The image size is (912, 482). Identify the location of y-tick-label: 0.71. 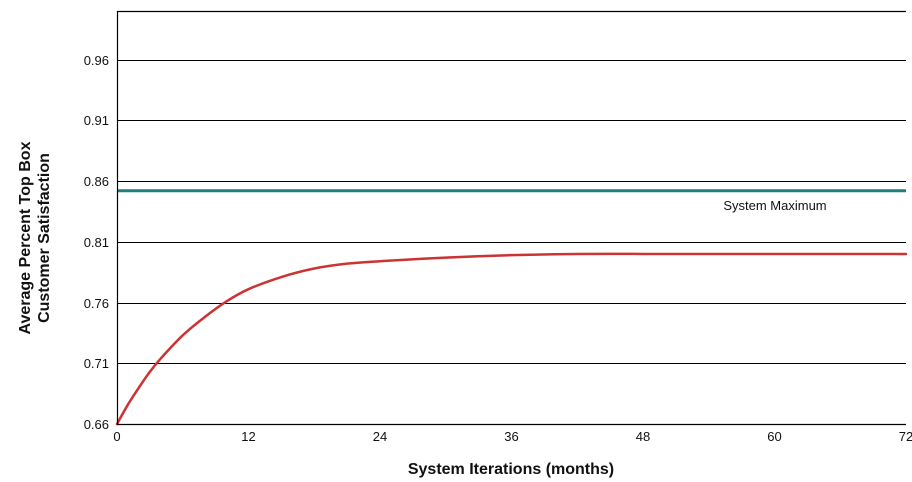
(96, 363).